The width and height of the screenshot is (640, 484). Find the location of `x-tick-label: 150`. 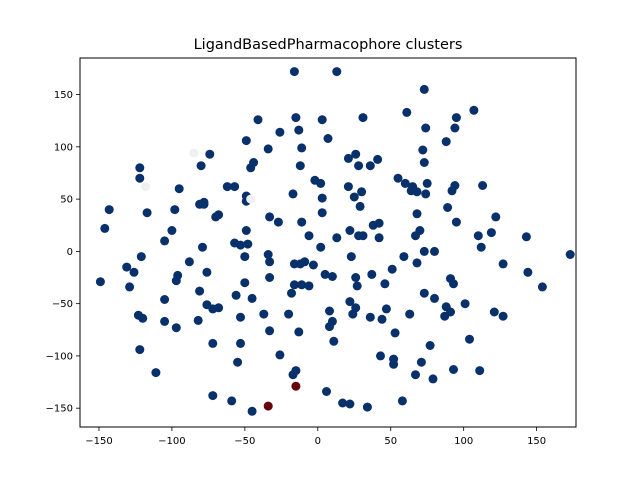

x-tick-label: 150 is located at coordinates (536, 441).